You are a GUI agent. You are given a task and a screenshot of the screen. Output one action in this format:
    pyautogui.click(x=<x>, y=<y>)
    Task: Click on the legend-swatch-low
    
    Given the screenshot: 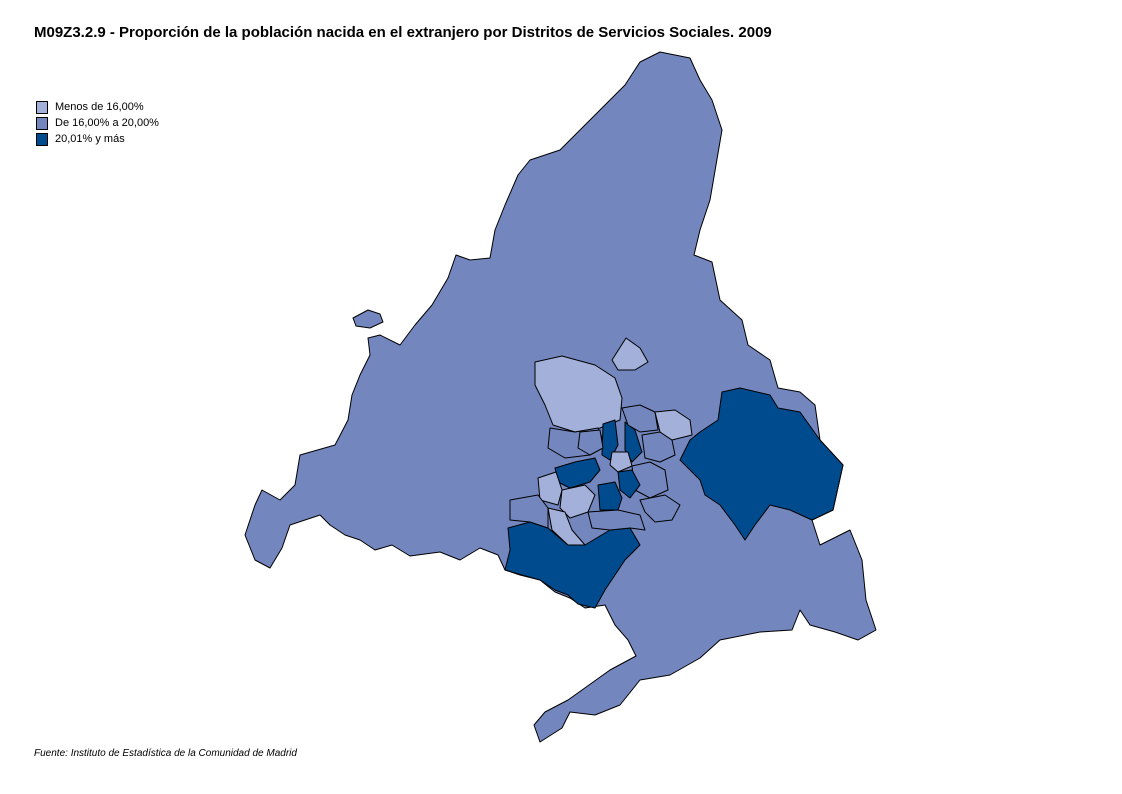 What is the action you would take?
    pyautogui.click(x=42, y=107)
    